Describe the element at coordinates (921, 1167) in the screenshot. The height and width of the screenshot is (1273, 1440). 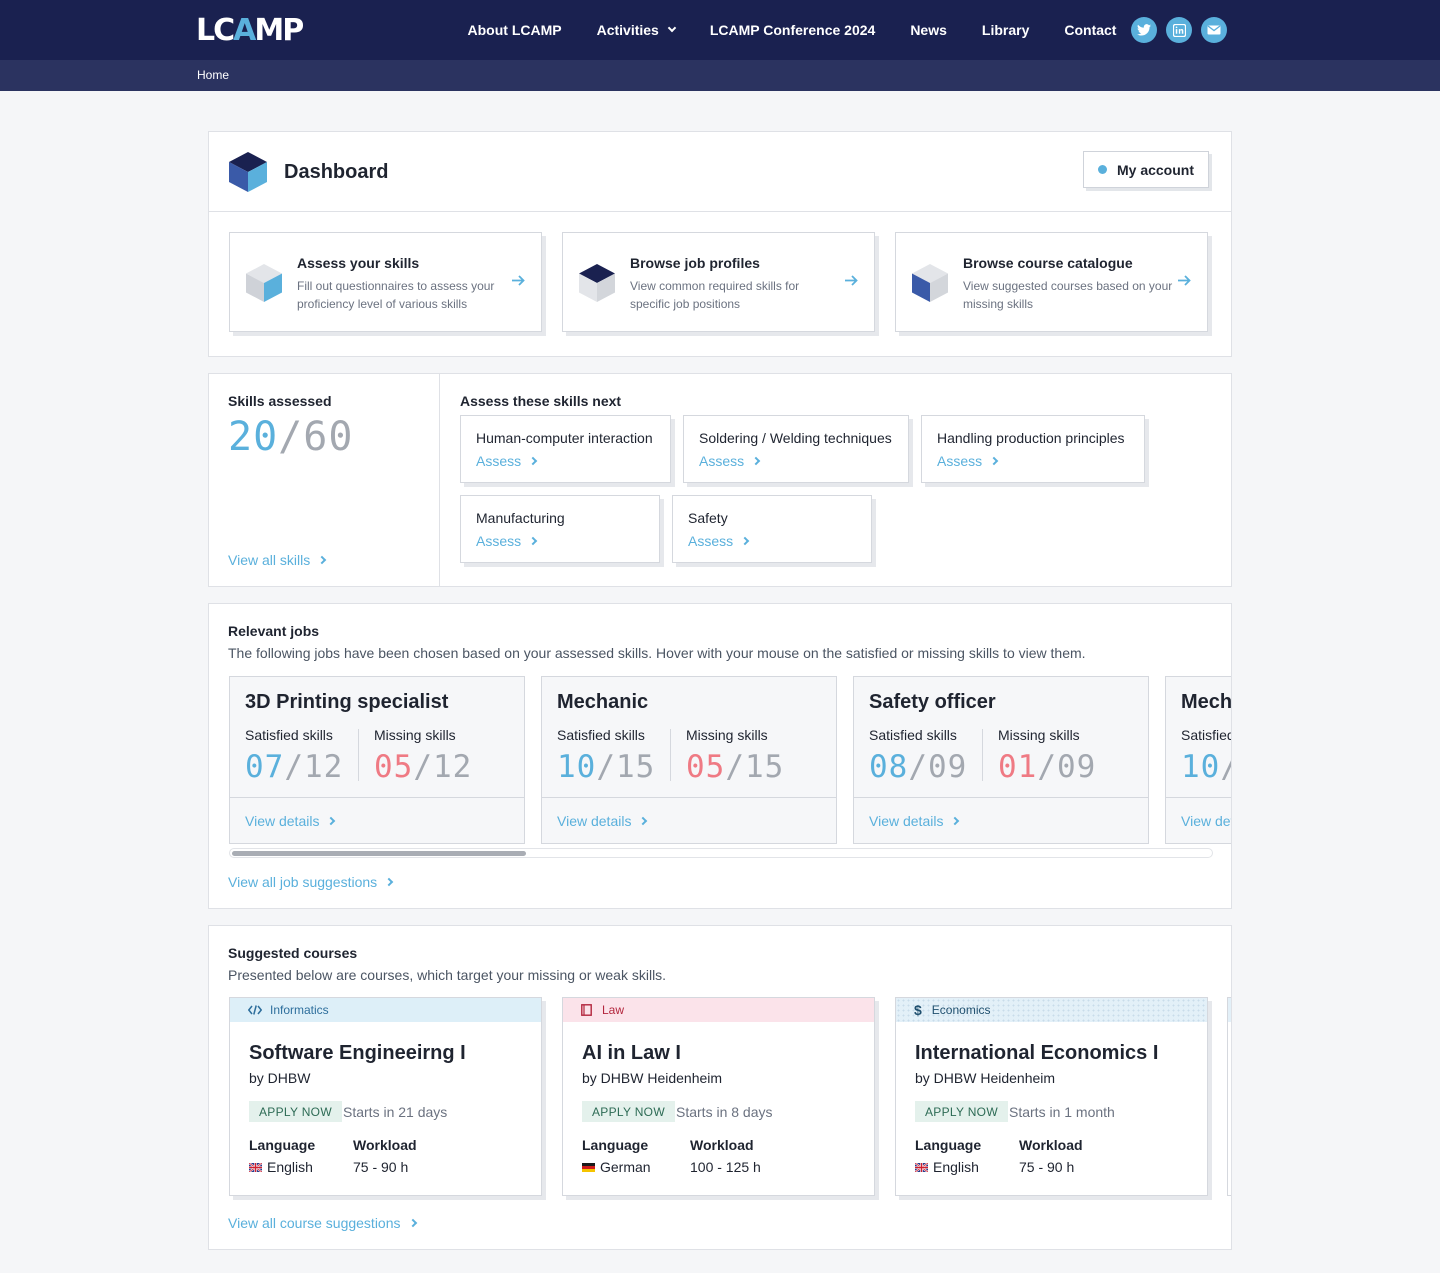
I see `uk-flag-icon` at that location.